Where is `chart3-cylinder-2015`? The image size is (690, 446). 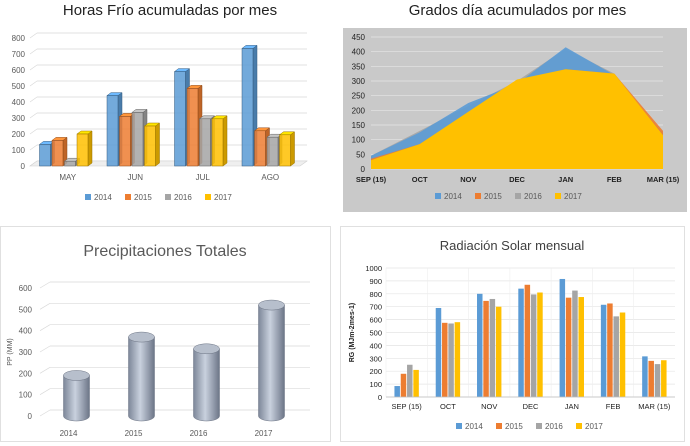 chart3-cylinder-2015 is located at coordinates (141, 379).